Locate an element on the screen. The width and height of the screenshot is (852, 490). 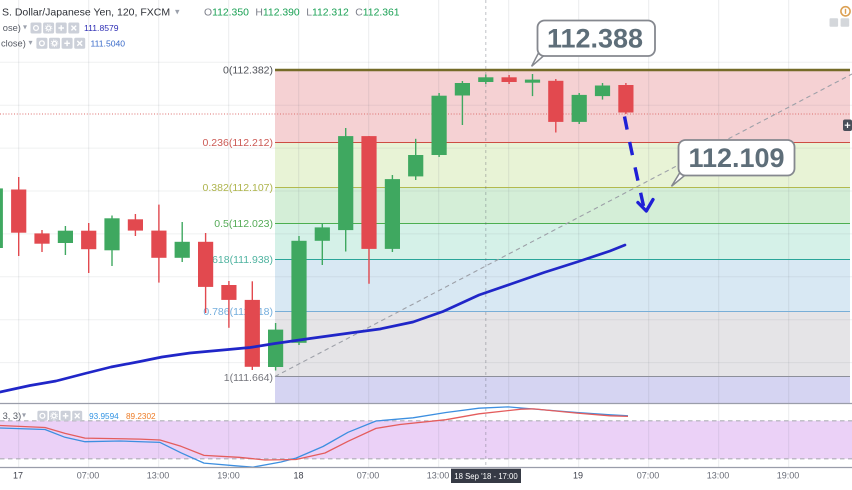
svg-text: ose) is located at coordinates (12, 28).